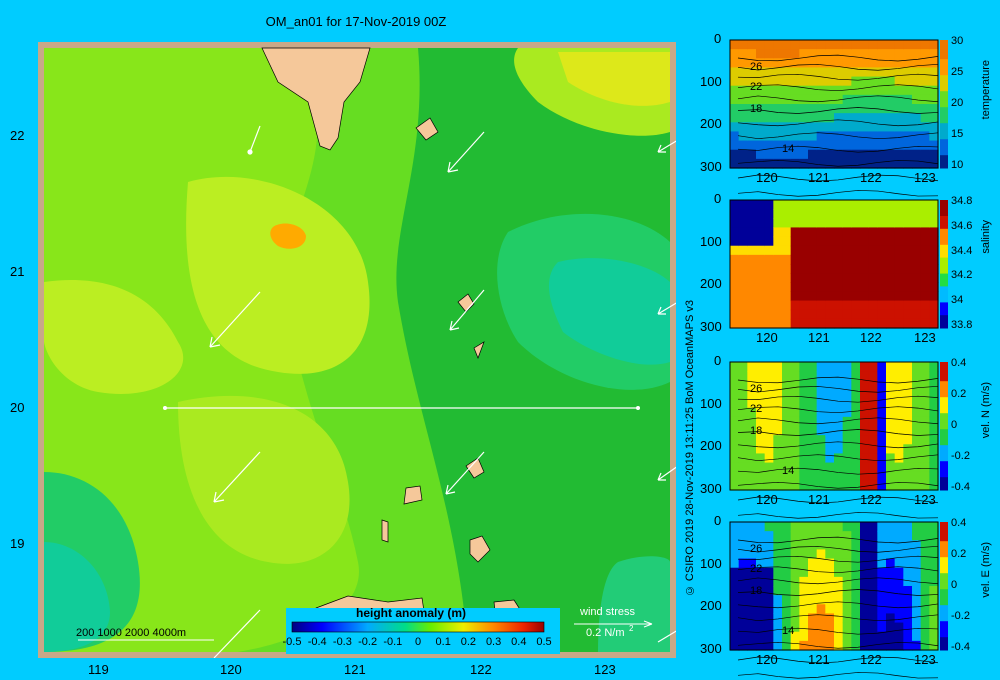 The width and height of the screenshot is (1000, 680). Describe the element at coordinates (957, 41) in the screenshot. I see `panel-colorbar-tick: 30` at that location.